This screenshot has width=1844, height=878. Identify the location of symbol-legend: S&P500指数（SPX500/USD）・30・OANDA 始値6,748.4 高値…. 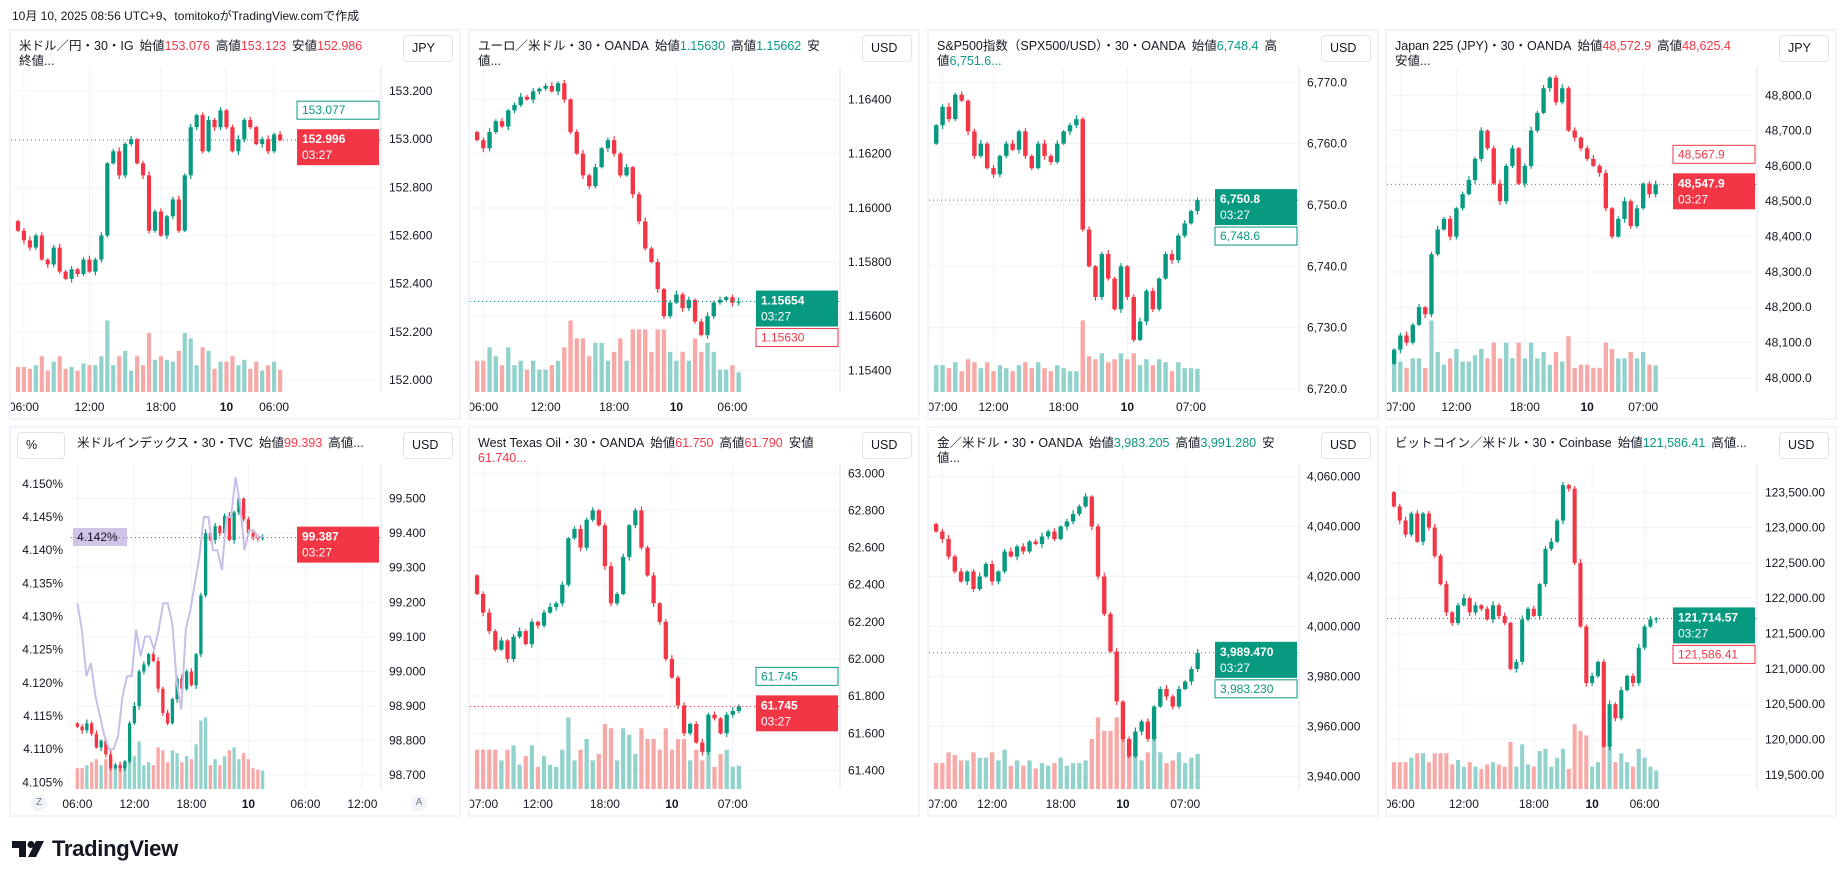
(1113, 54).